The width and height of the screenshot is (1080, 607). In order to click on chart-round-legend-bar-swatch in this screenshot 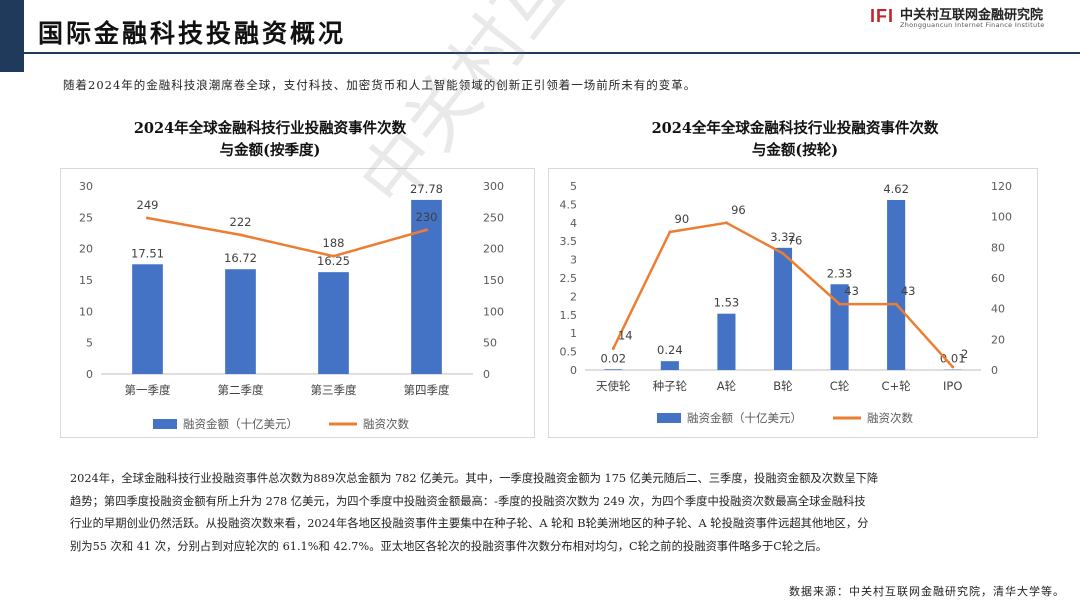, I will do `click(669, 418)`.